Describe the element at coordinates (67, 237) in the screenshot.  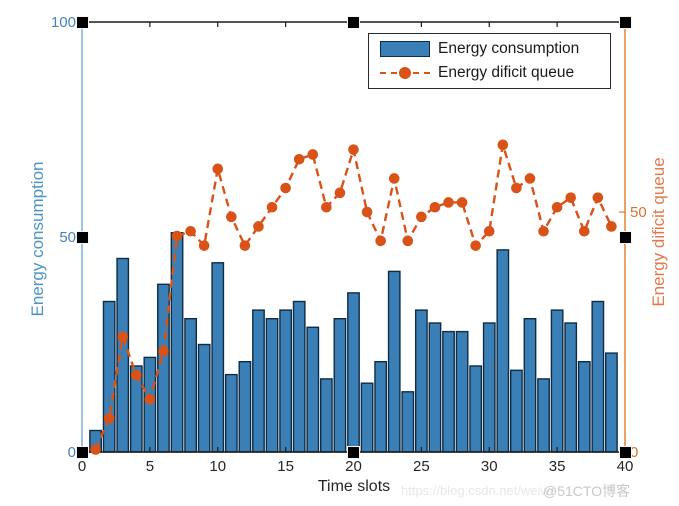
I see `left-tick-label: 50` at that location.